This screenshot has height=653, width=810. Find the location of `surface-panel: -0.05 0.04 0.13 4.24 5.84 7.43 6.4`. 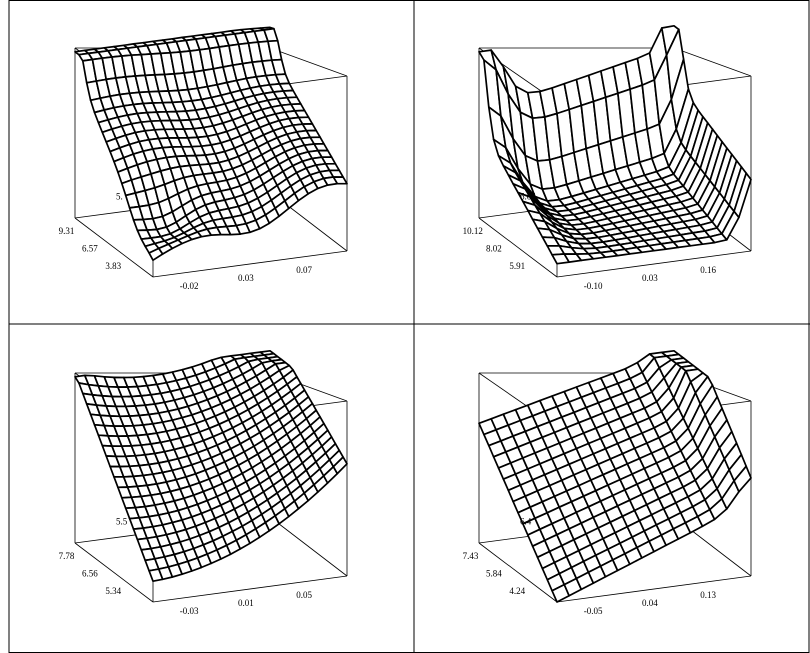

surface-panel: -0.05 0.04 0.13 4.24 5.84 7.43 6.4 is located at coordinates (607, 482).